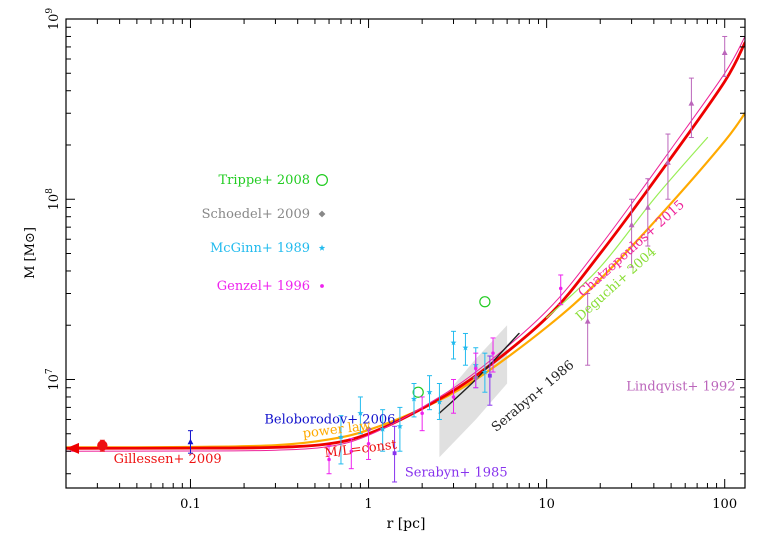 The height and width of the screenshot is (544, 770). I want to click on arrow-left-icon, so click(72, 448).